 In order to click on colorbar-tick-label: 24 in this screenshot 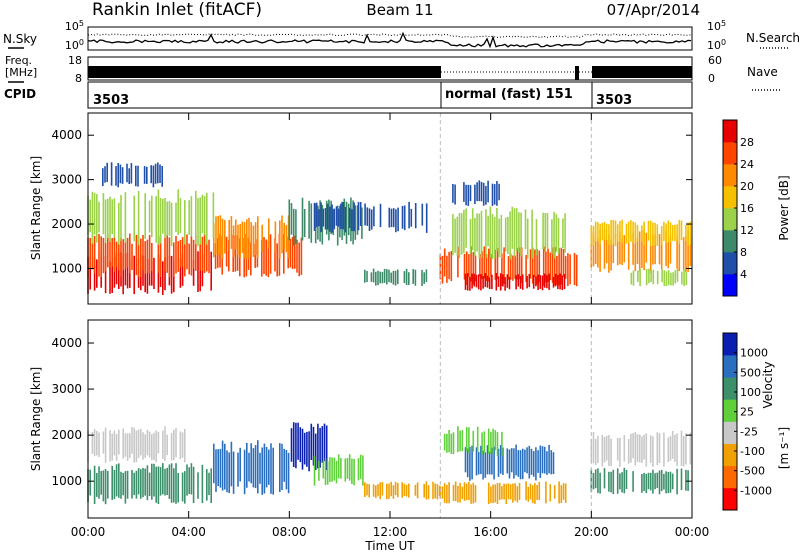, I will do `click(747, 164)`.